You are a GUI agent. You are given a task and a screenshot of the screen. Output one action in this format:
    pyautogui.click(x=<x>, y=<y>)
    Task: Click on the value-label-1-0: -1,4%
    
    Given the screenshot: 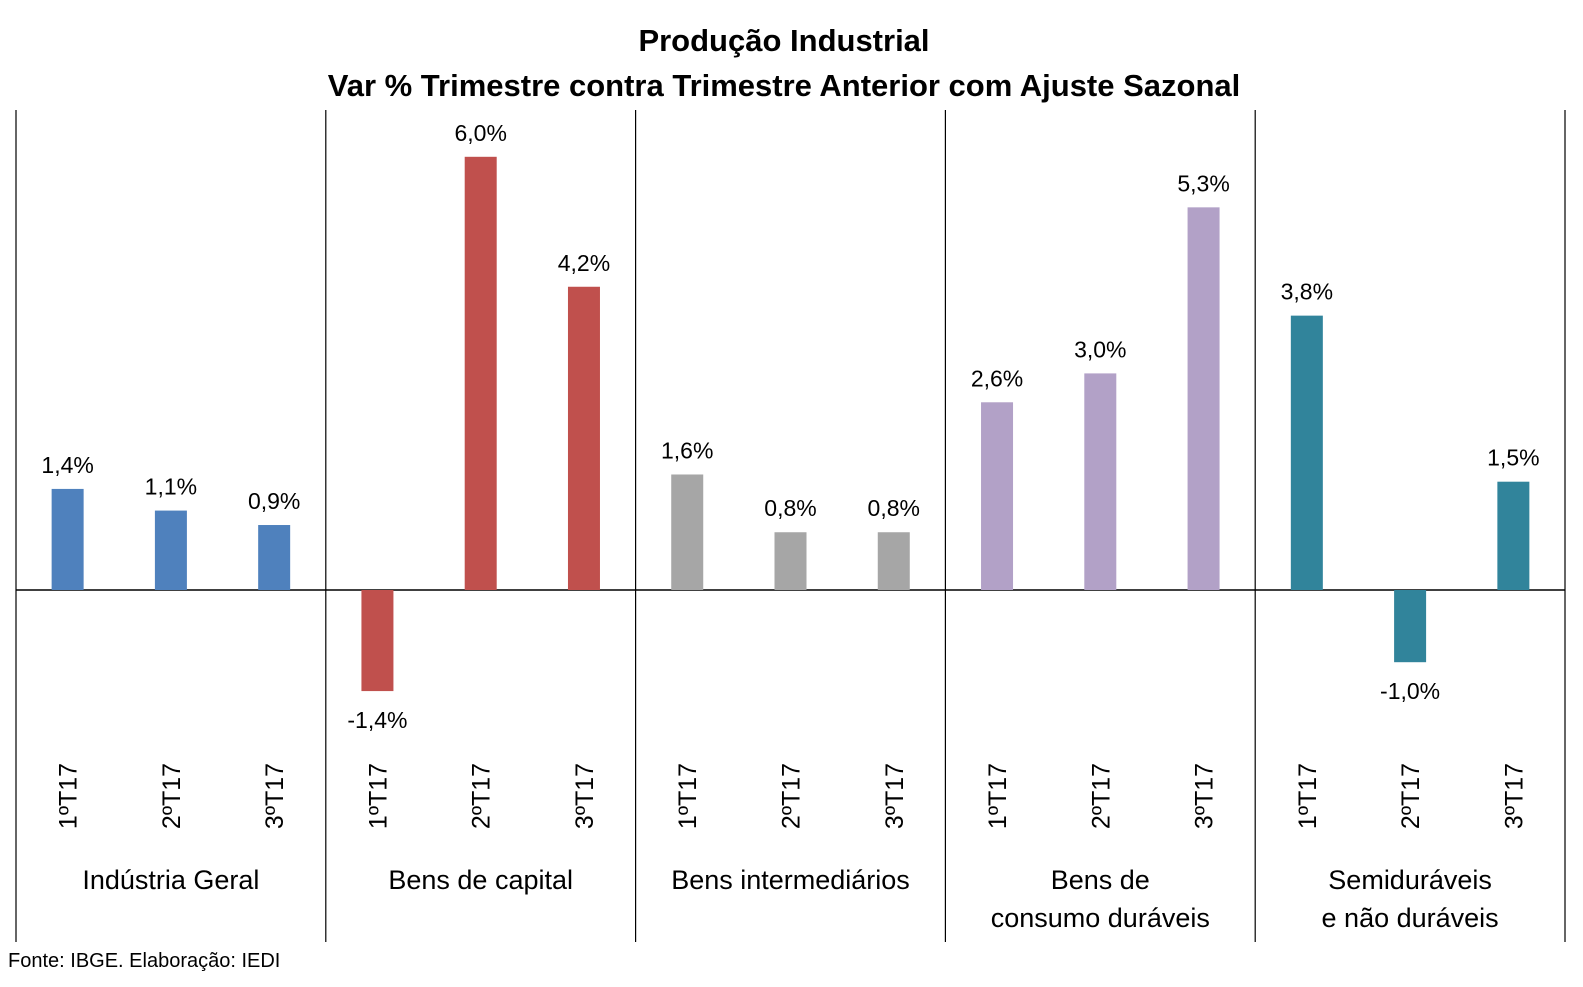 What is the action you would take?
    pyautogui.click(x=377, y=720)
    